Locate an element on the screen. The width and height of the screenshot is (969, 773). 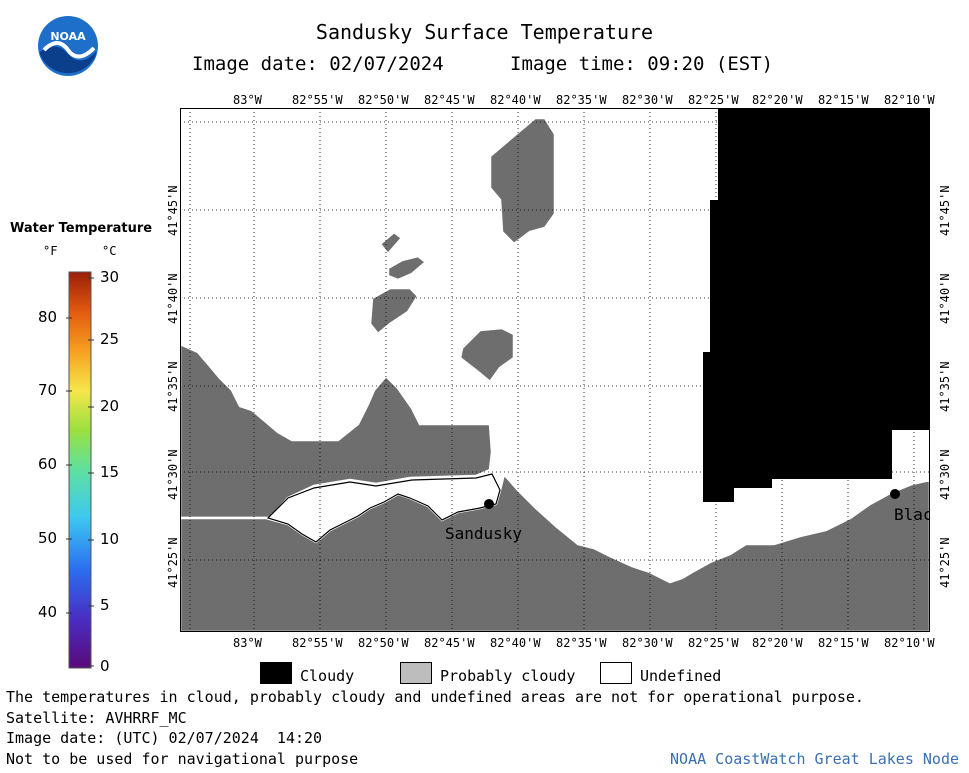
island-kelleys is located at coordinates (522, 181).